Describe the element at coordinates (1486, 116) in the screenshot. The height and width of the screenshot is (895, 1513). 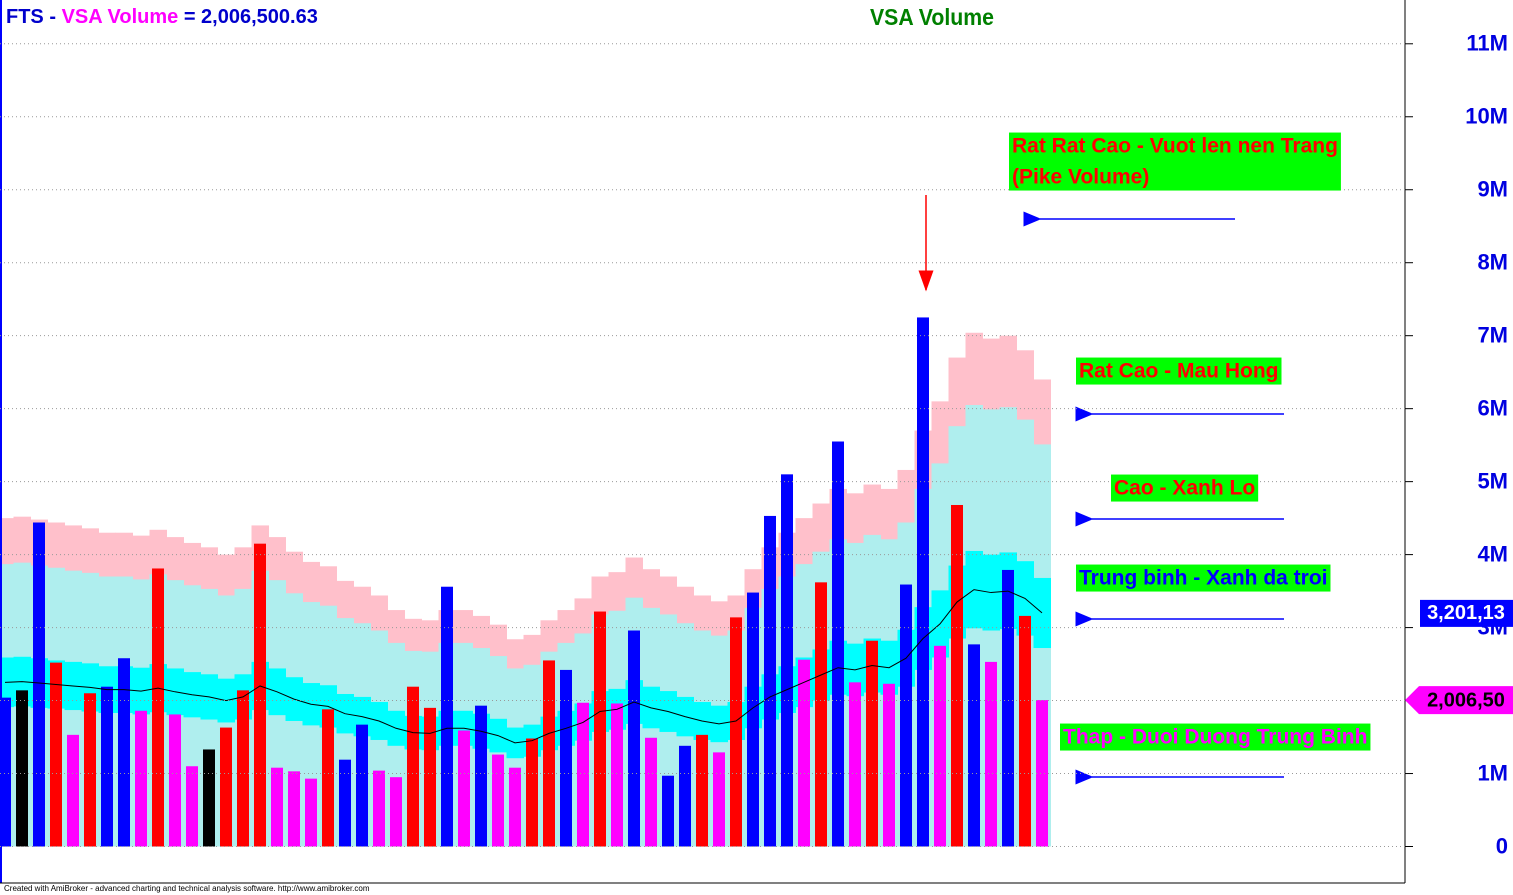
I see `y-tick-label: 10M` at that location.